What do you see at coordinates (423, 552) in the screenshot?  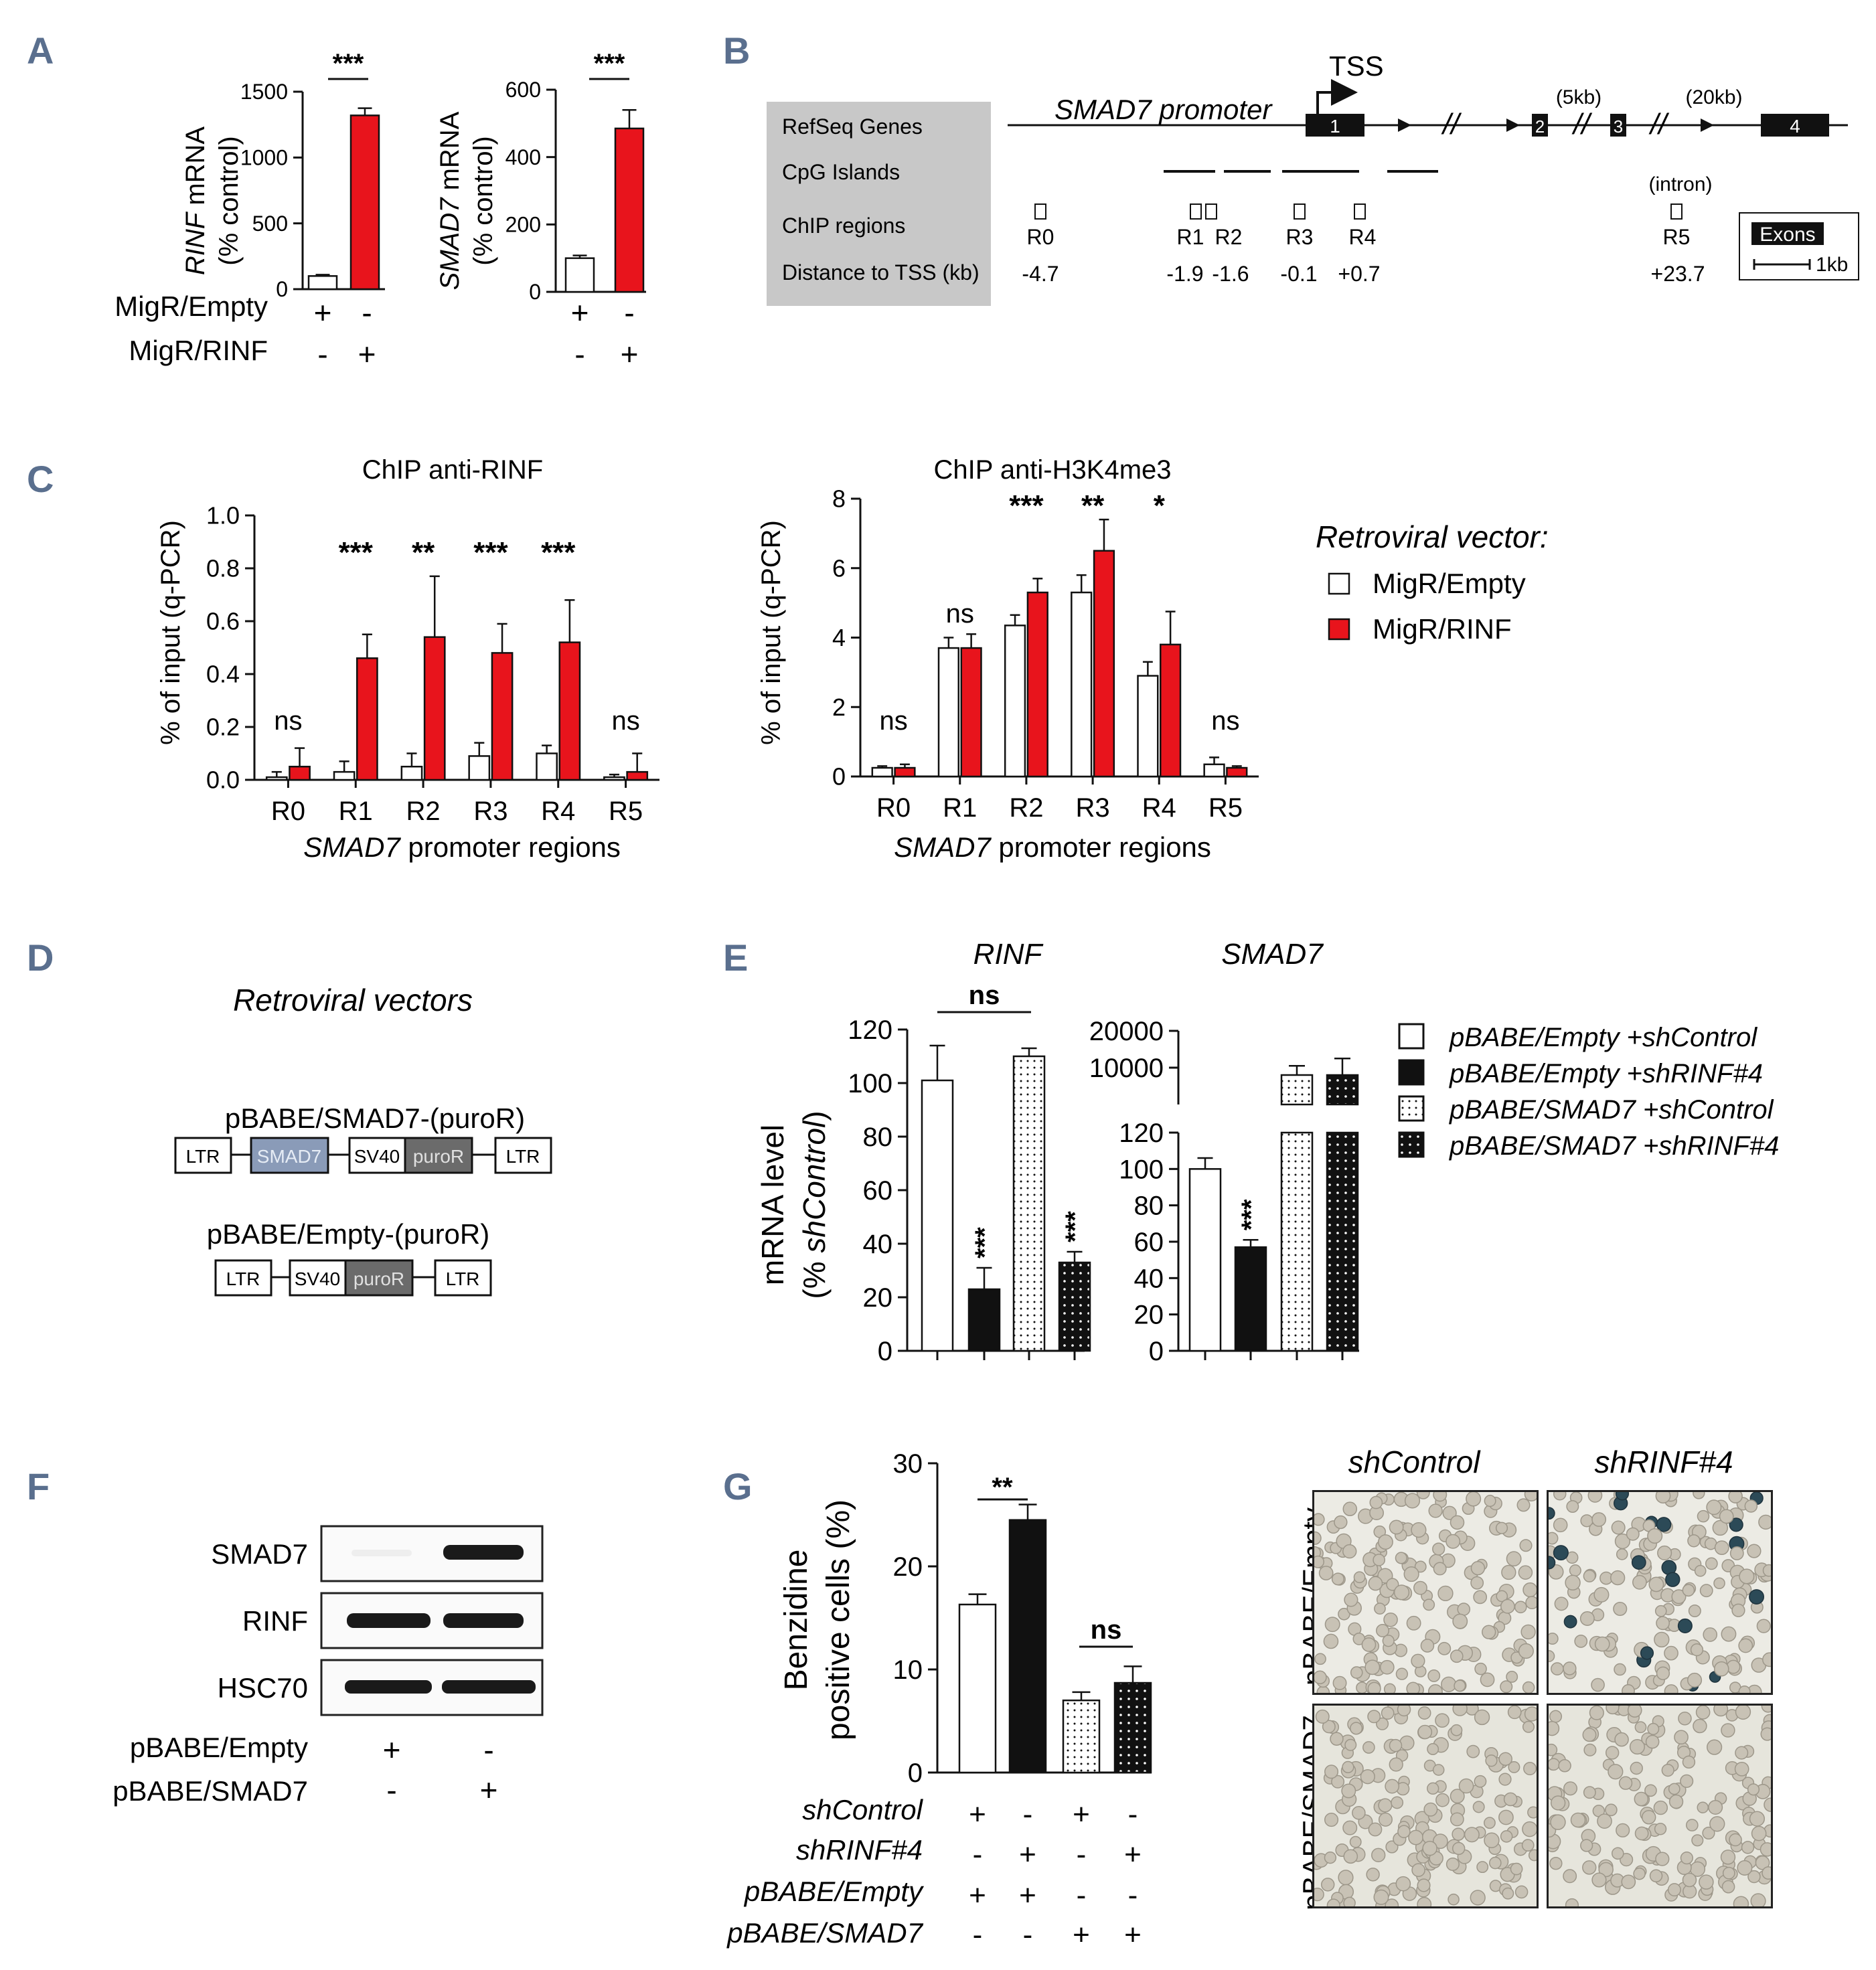 I see `significance-label: **` at bounding box center [423, 552].